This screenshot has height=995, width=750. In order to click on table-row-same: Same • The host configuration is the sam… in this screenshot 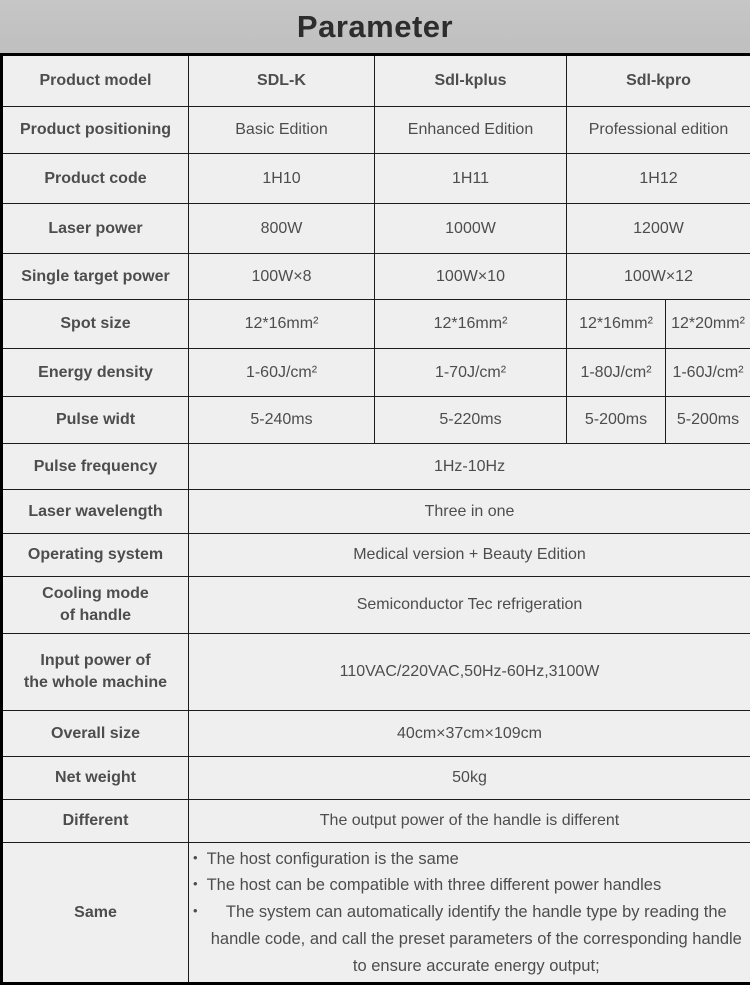, I will do `click(375, 913)`.